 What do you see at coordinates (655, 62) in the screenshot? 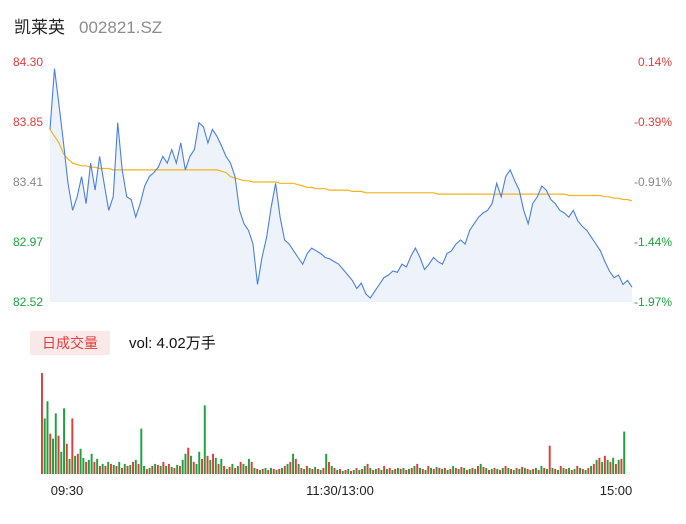
I see `y-tick-right: 0.14%` at bounding box center [655, 62].